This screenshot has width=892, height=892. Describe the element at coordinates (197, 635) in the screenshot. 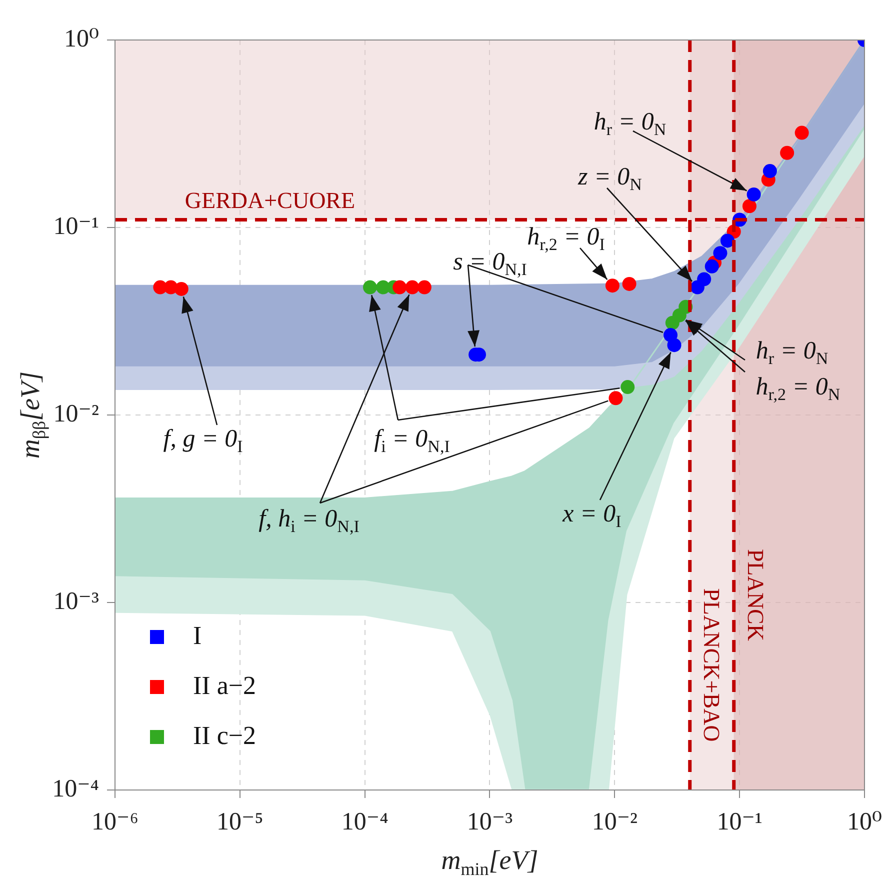

I see `legend-label: I` at that location.